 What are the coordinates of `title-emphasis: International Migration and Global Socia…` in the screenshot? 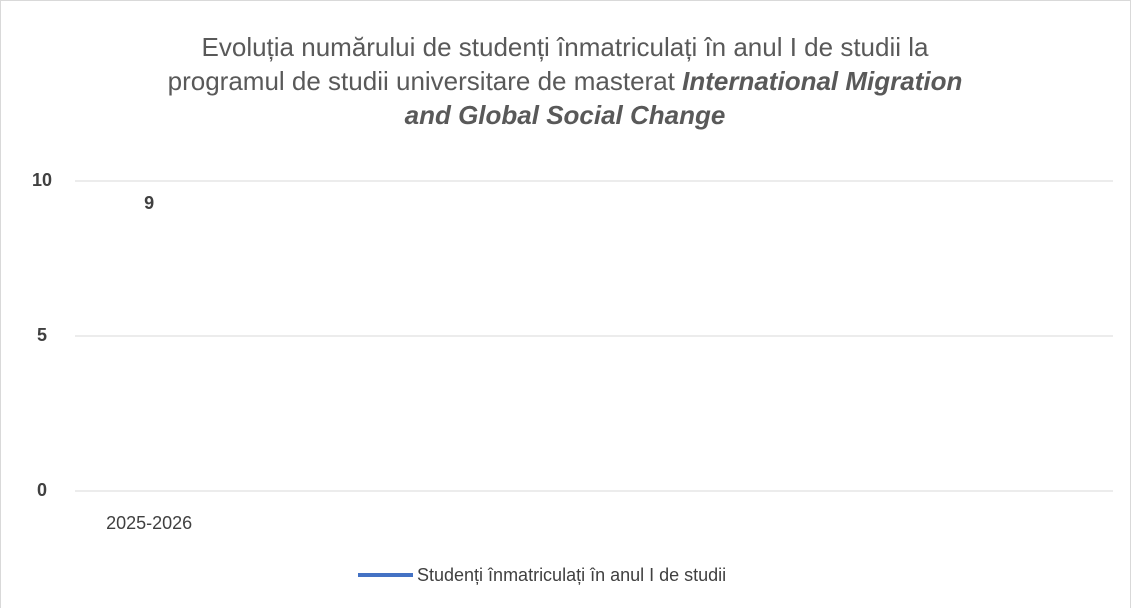 It's located at (683, 98).